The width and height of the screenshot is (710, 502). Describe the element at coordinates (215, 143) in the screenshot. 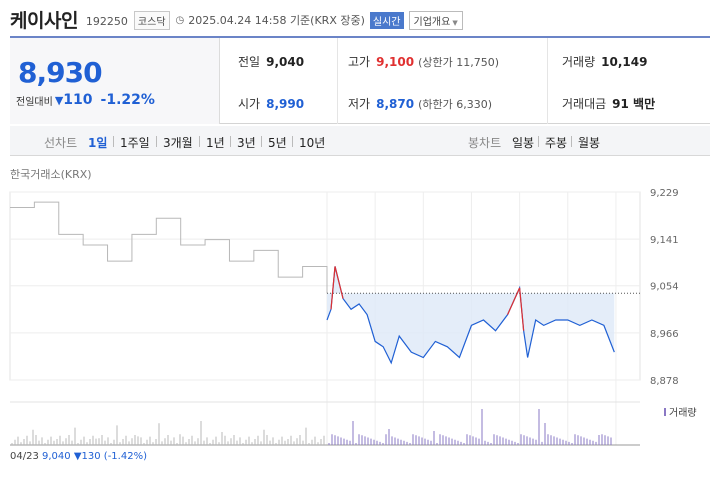

I see `tab-1y: 1년` at that location.